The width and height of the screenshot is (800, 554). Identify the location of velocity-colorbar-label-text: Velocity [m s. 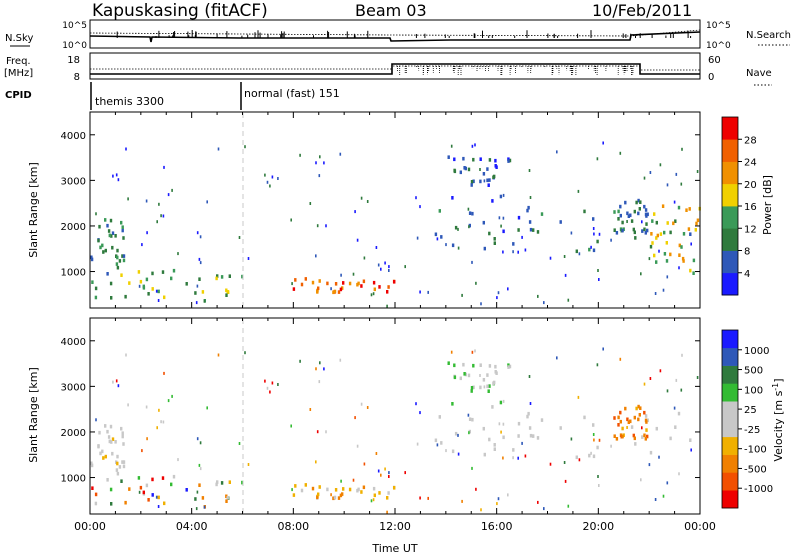
(778, 425).